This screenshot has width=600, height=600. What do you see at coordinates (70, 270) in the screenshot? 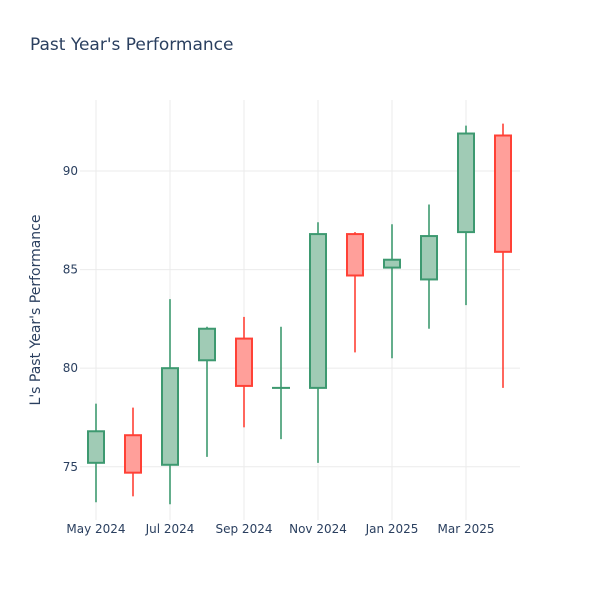
I see `y-tick-label: 85` at bounding box center [70, 270].